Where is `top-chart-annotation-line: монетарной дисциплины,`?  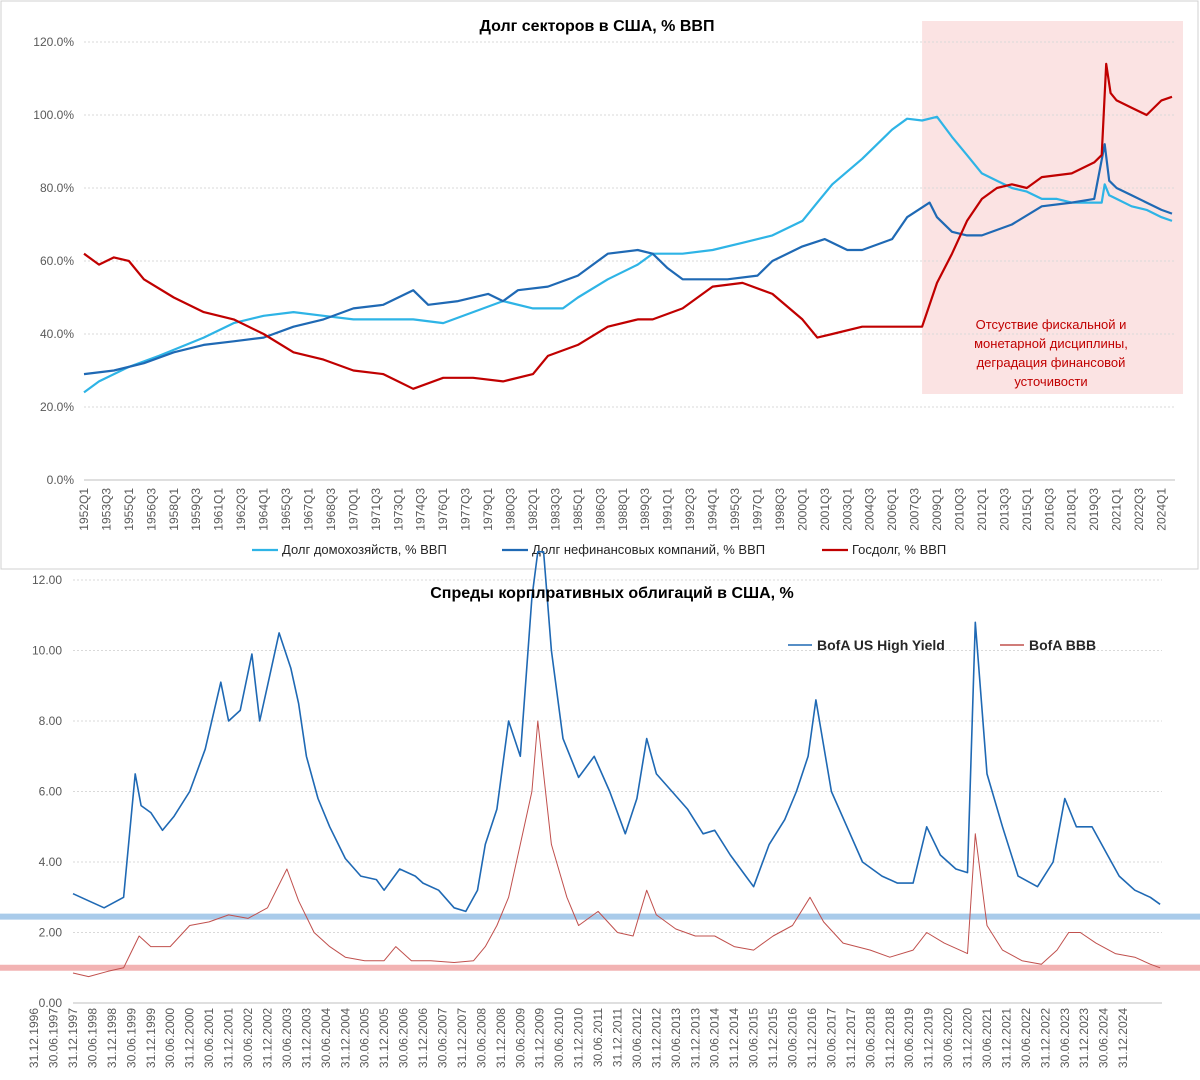 top-chart-annotation-line: монетарной дисциплины, is located at coordinates (1051, 343).